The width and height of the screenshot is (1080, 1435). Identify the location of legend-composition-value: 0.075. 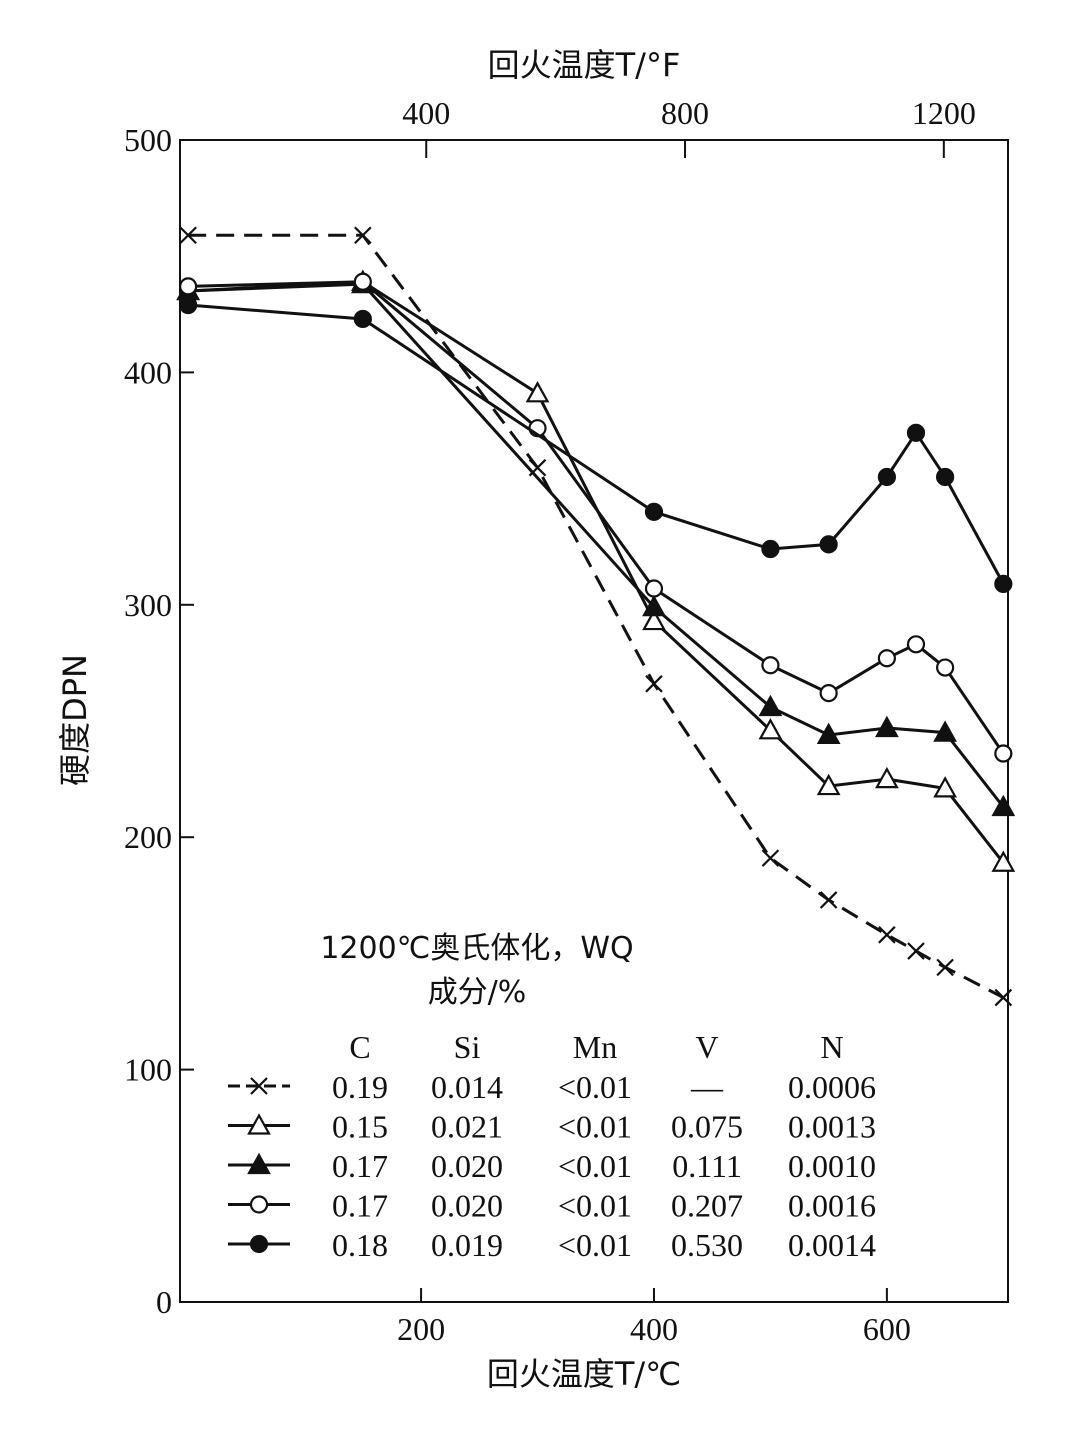
(707, 1127).